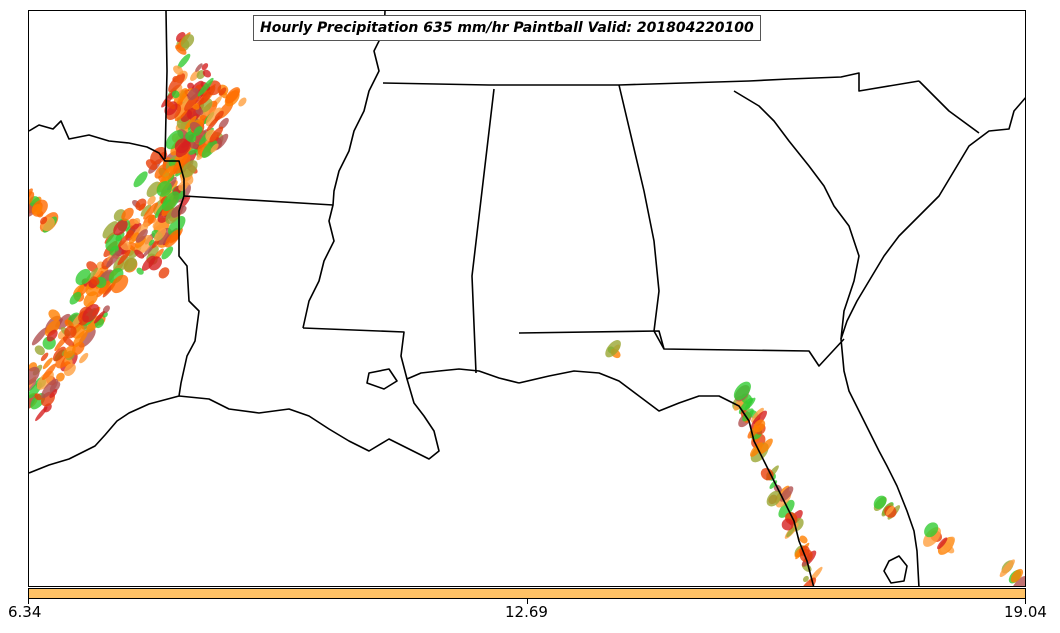 The width and height of the screenshot is (1060, 633). I want to click on colorbar-label-mid: 12.69, so click(526, 612).